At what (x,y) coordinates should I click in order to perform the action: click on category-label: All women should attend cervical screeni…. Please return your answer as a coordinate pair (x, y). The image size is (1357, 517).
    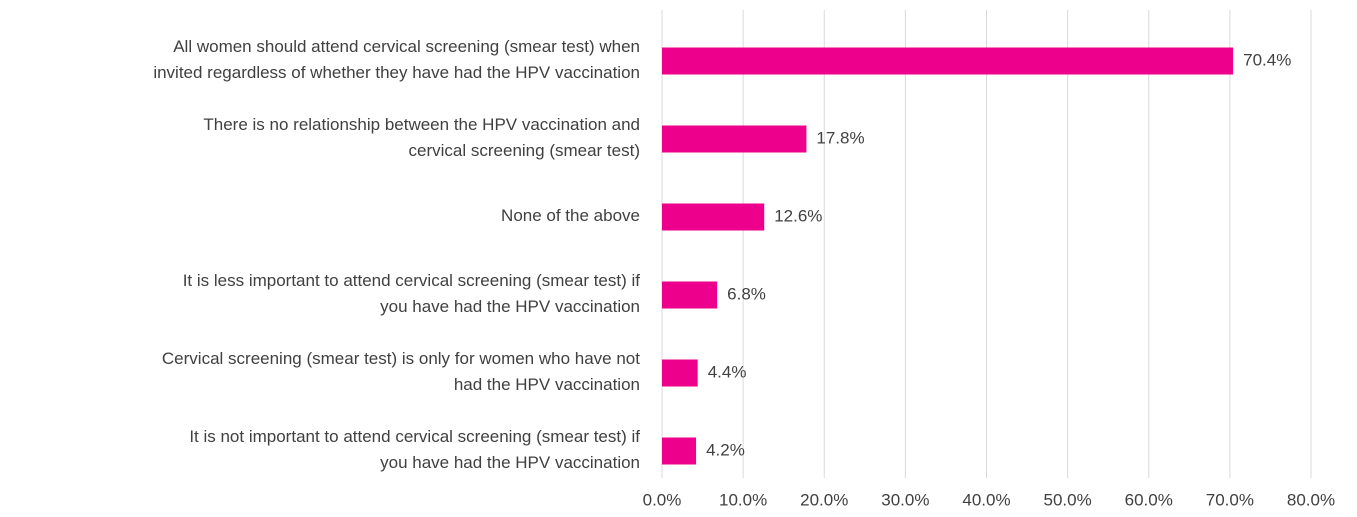
    Looking at the image, I should click on (396, 59).